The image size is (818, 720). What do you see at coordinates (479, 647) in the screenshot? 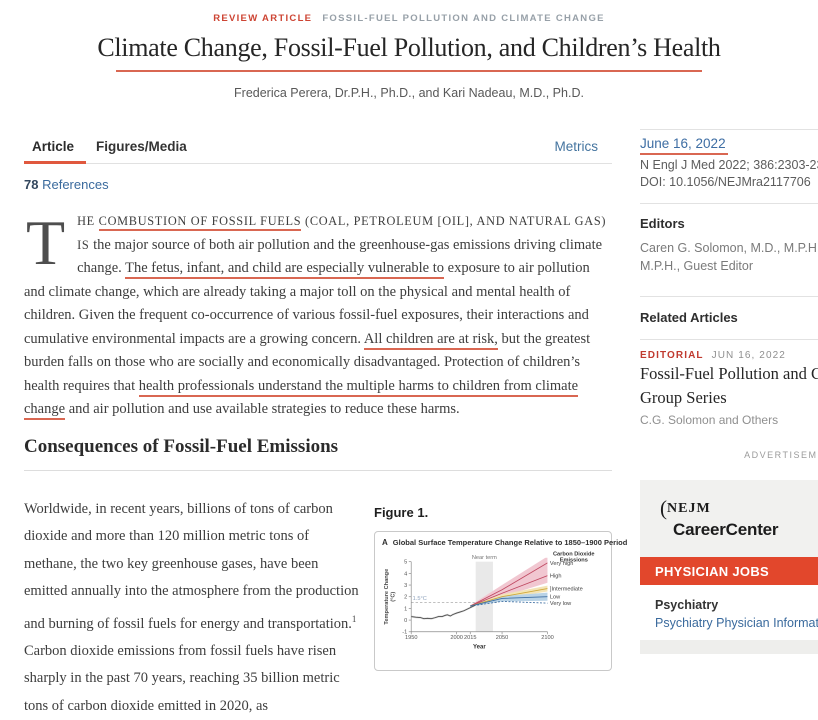
I see `svg-text: Year` at bounding box center [479, 647].